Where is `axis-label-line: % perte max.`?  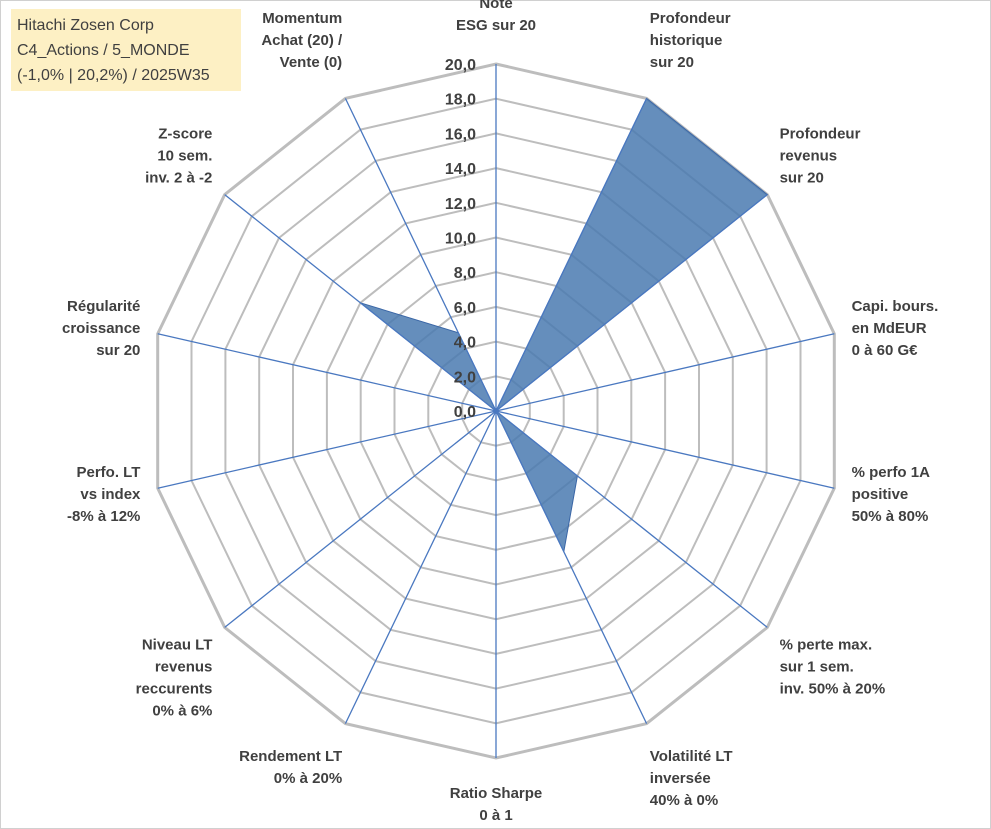
axis-label-line: % perte max. is located at coordinates (826, 645).